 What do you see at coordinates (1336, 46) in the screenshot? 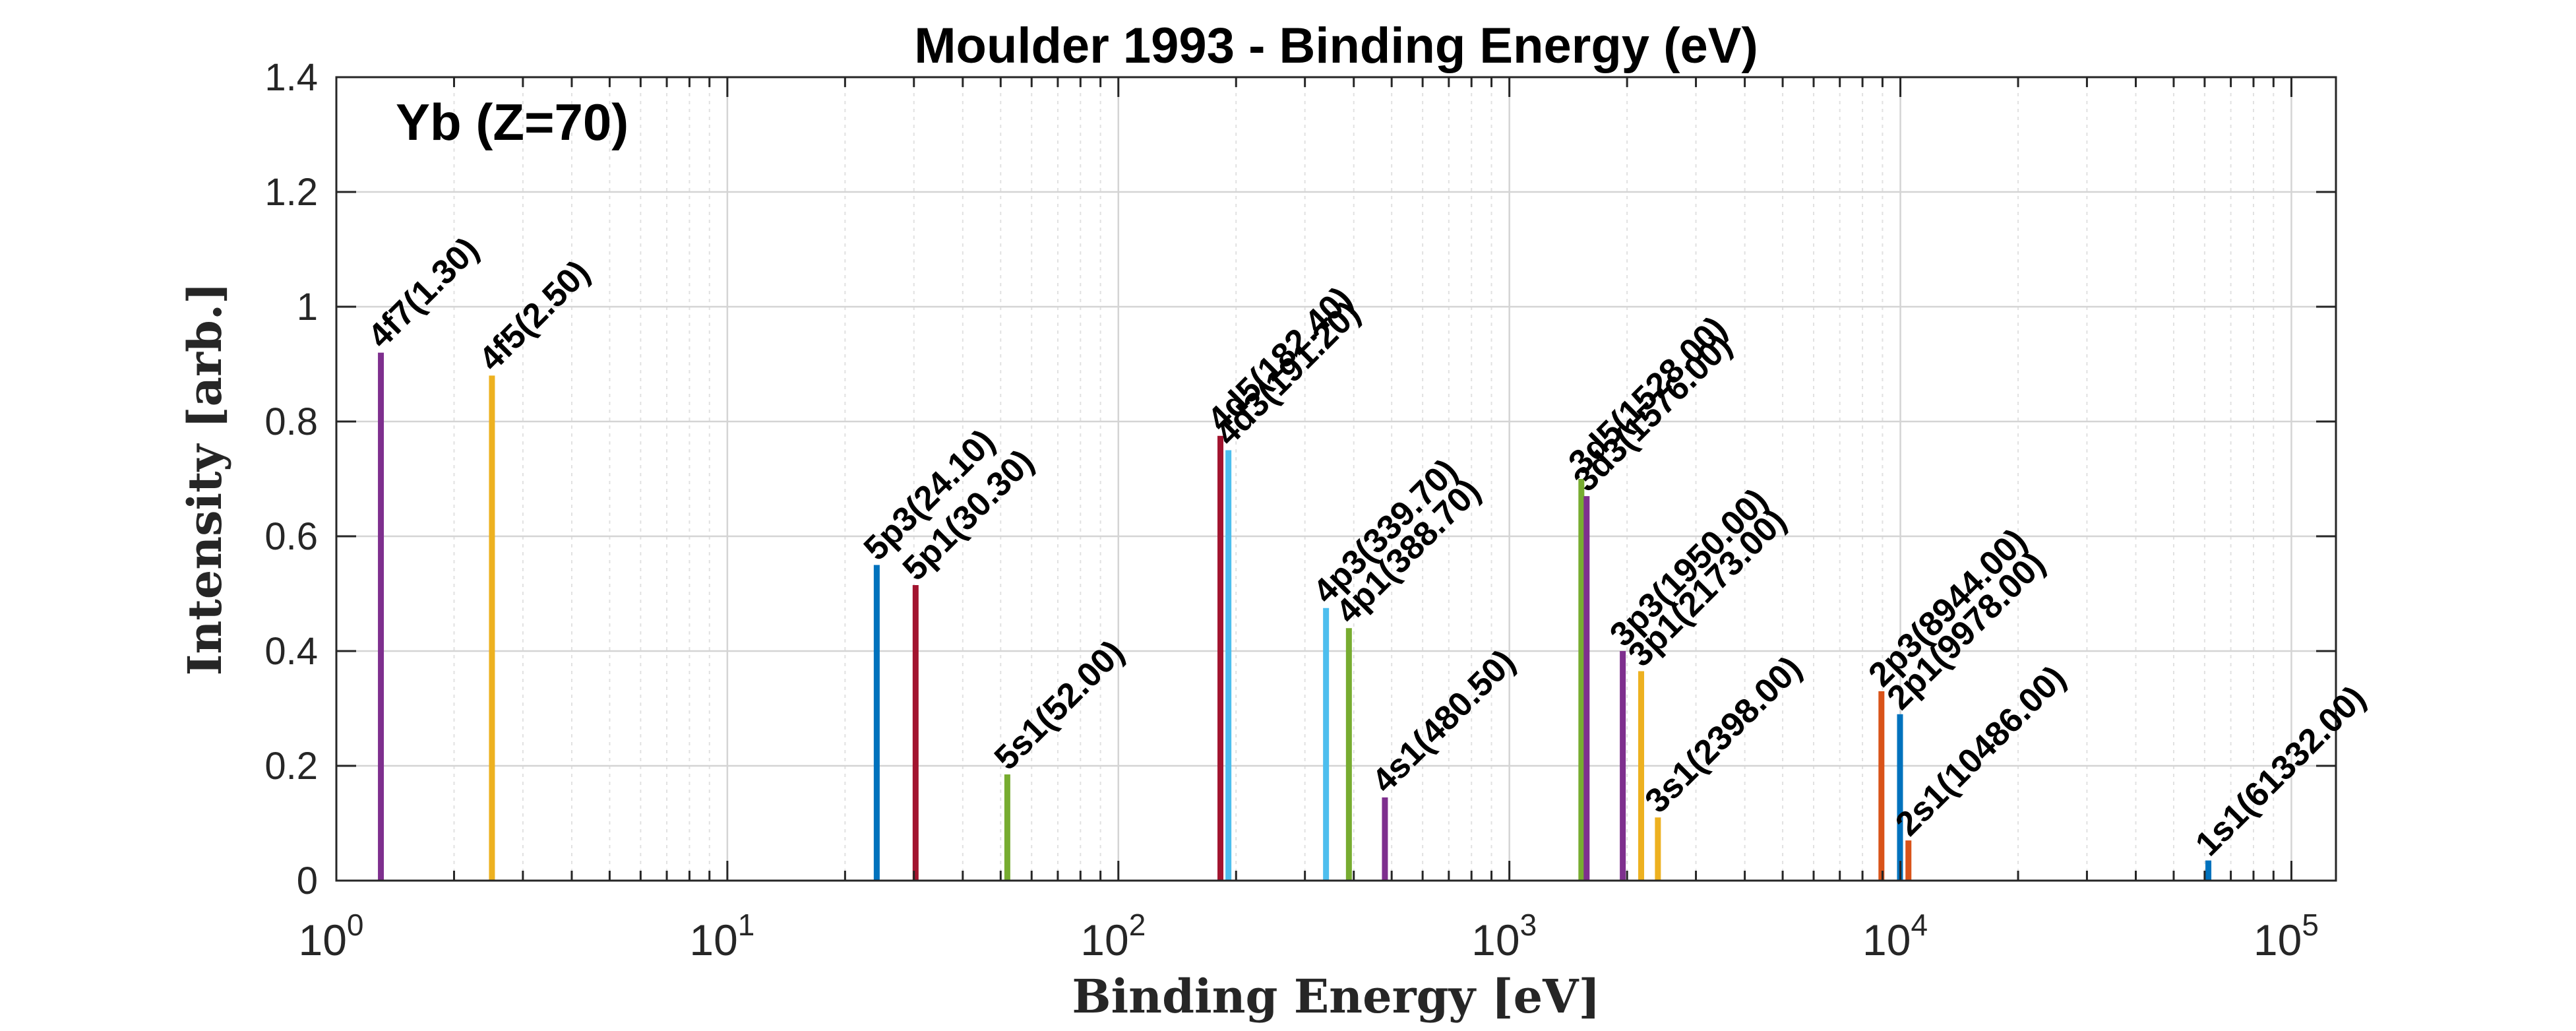
I see `chart-title: Moulder 1993 - Binding Energy (eV)` at bounding box center [1336, 46].